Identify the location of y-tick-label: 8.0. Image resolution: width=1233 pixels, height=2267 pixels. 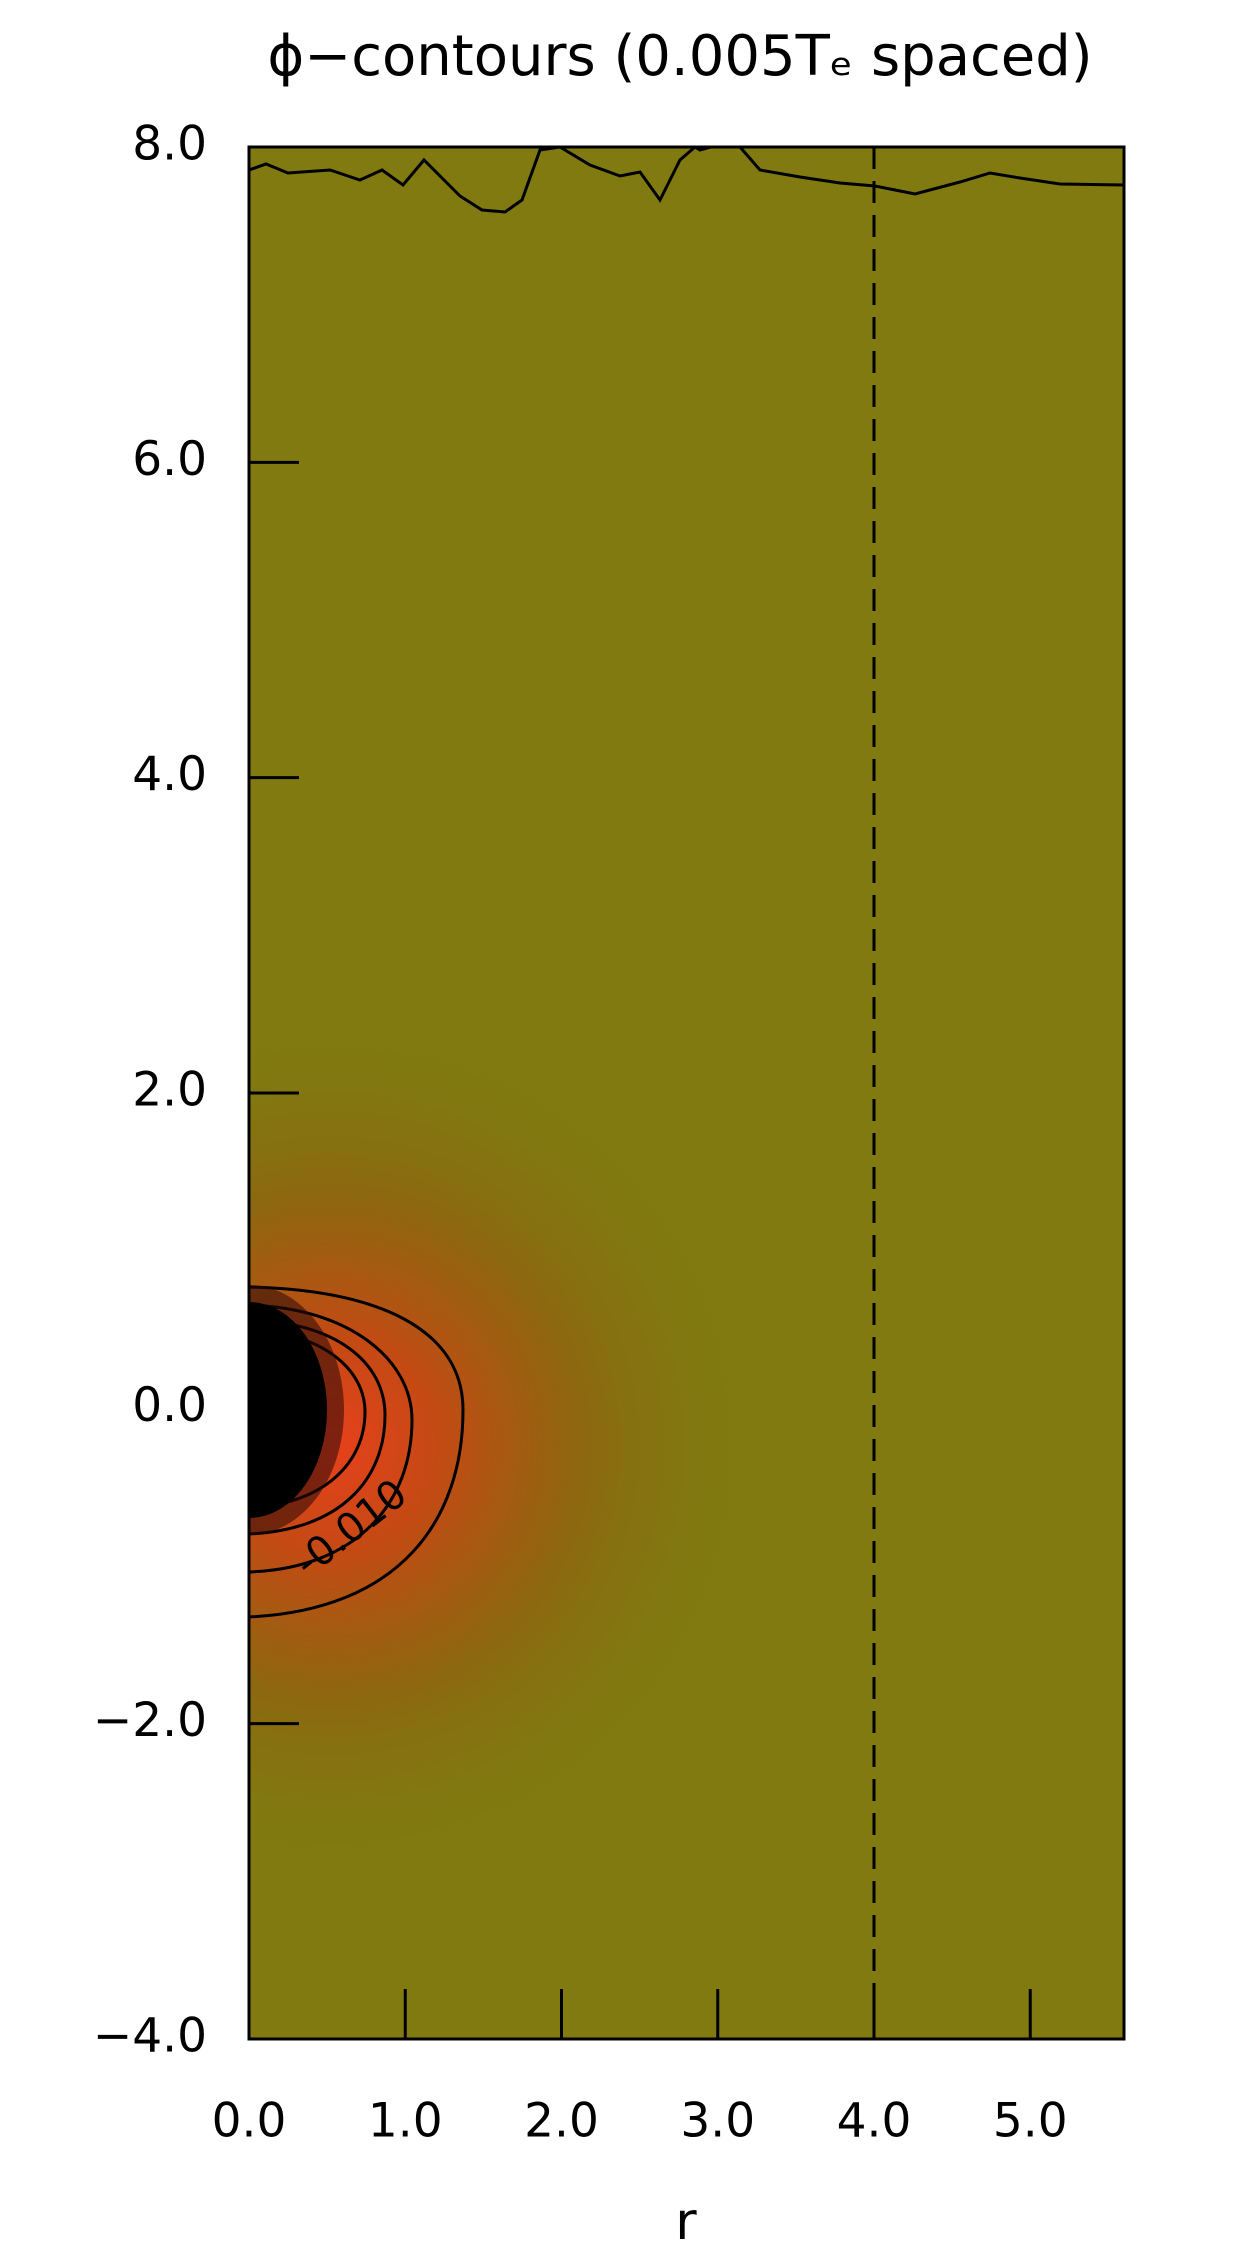
(169, 144).